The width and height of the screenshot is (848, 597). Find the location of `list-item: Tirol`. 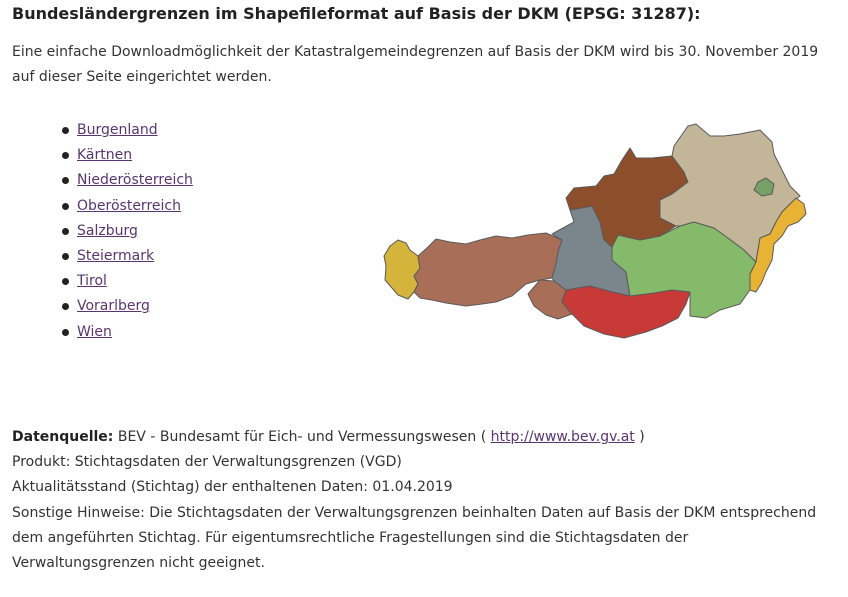

list-item: Tirol is located at coordinates (126, 281).